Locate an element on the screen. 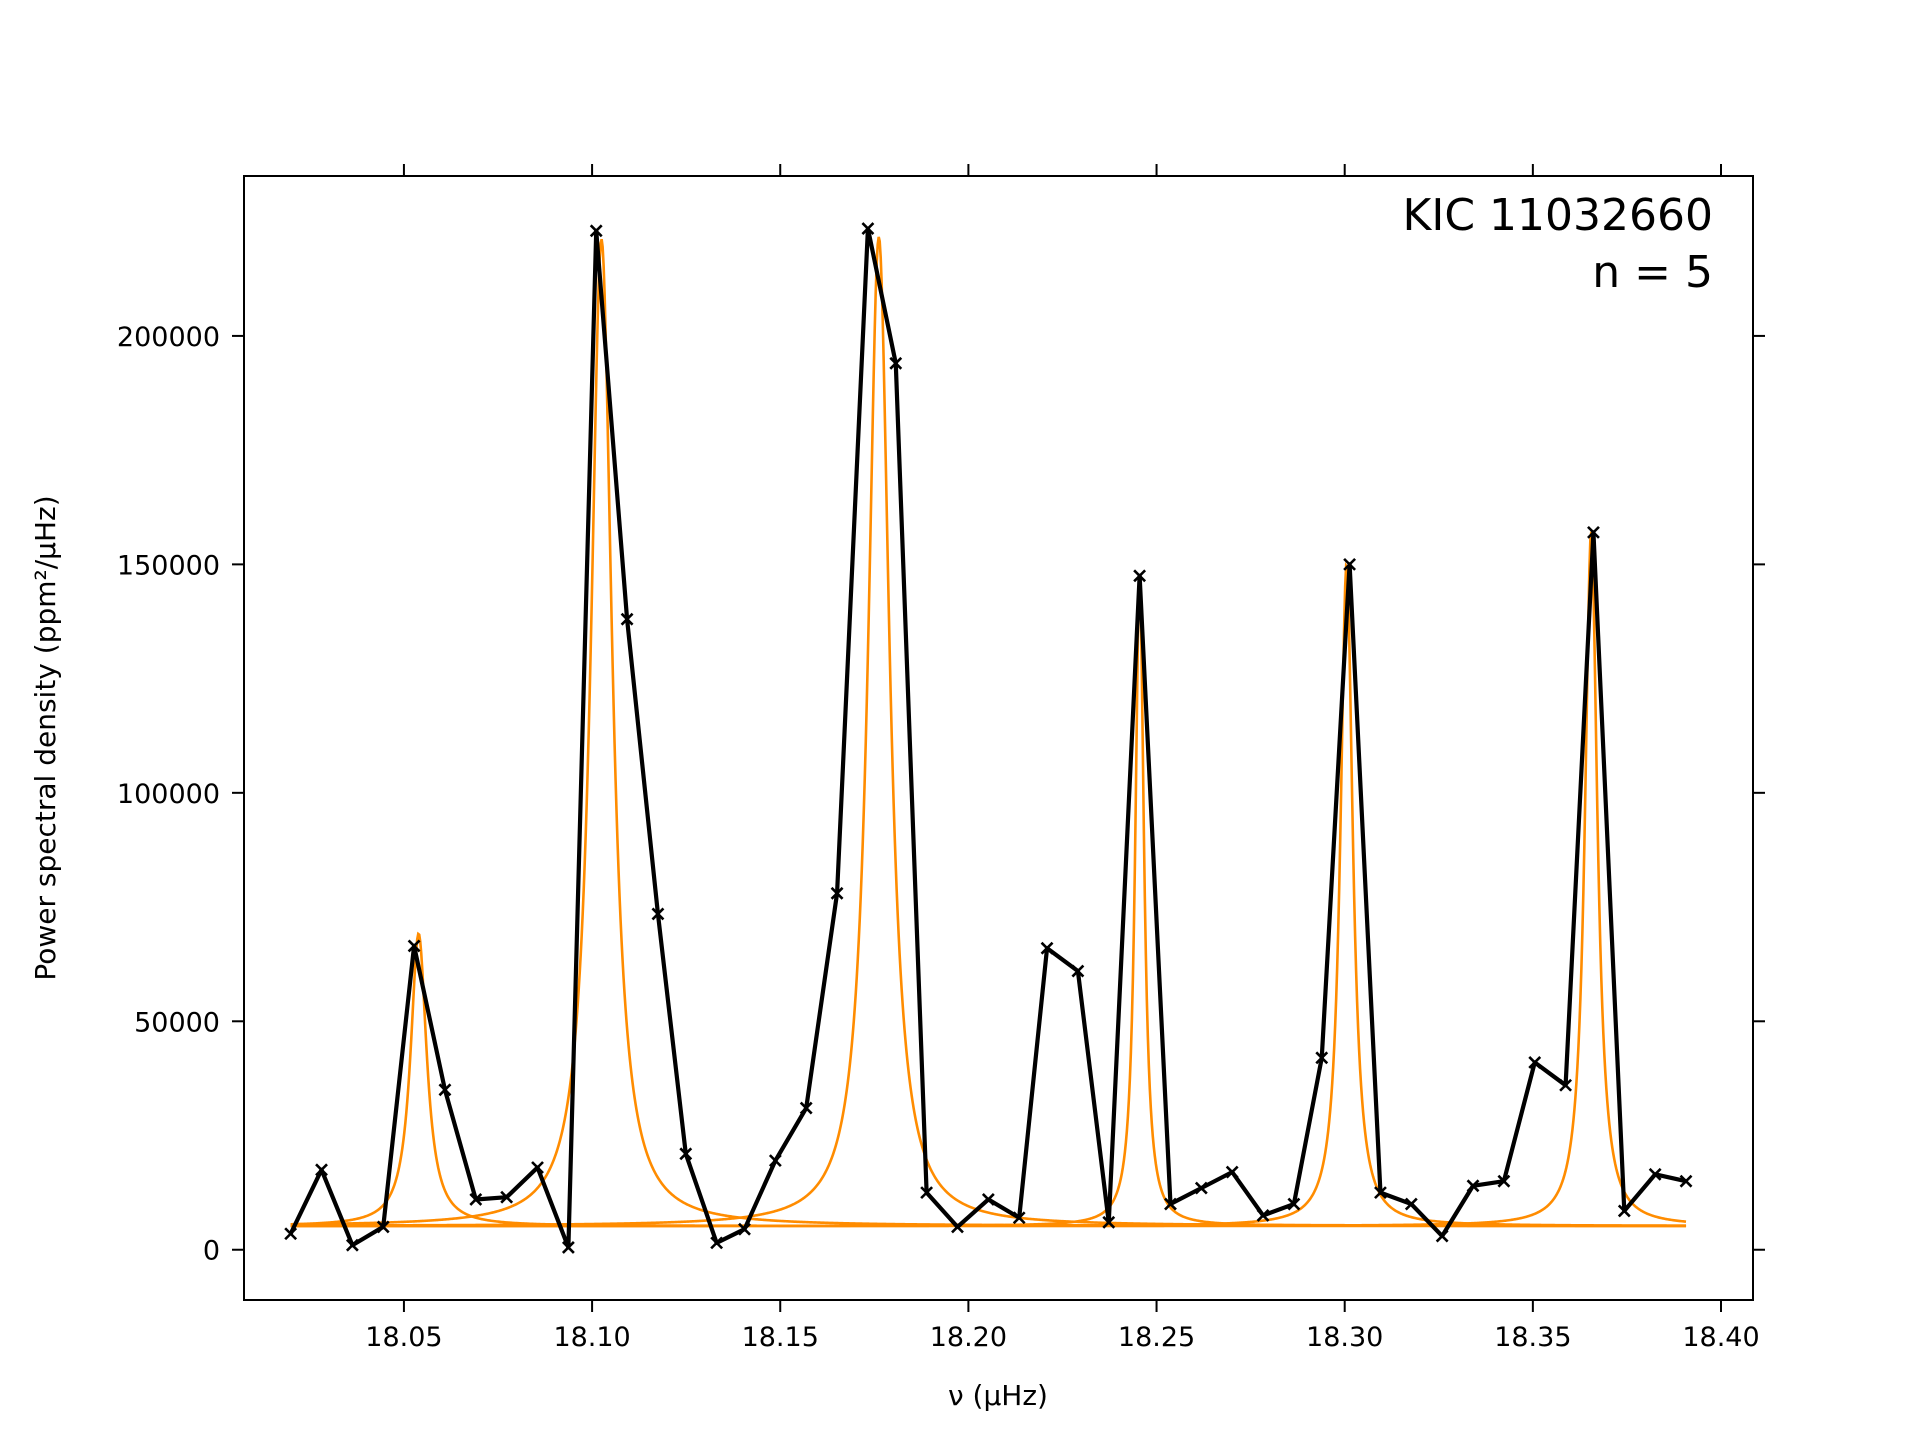  x-axis-label: ν (μHz) is located at coordinates (998, 1395).